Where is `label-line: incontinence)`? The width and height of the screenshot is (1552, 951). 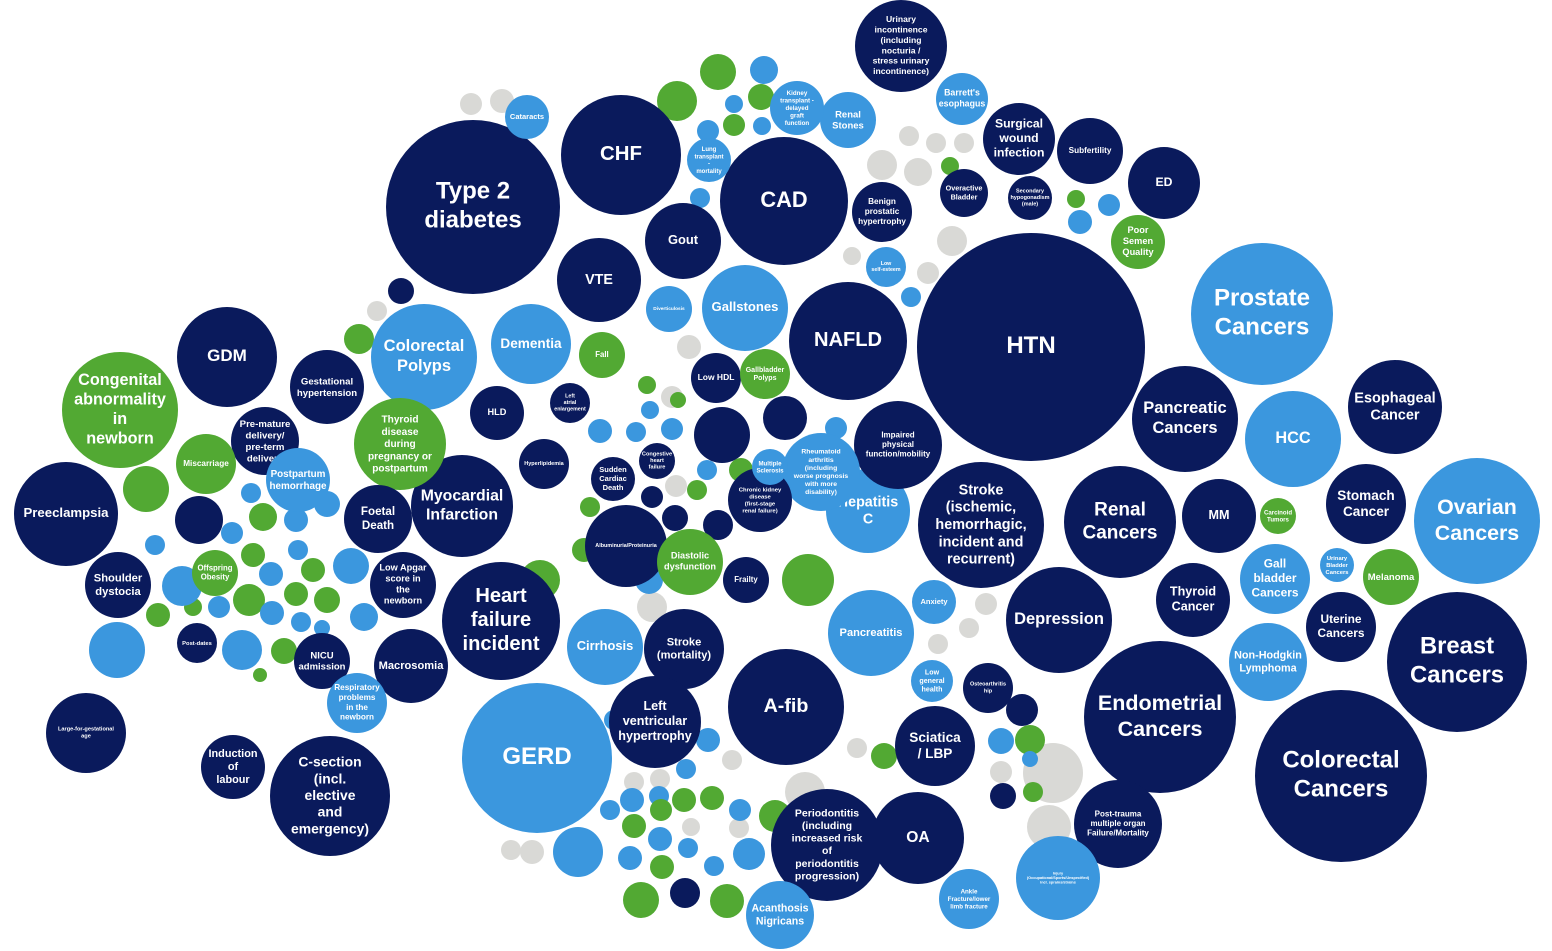 label-line: incontinence) is located at coordinates (901, 71).